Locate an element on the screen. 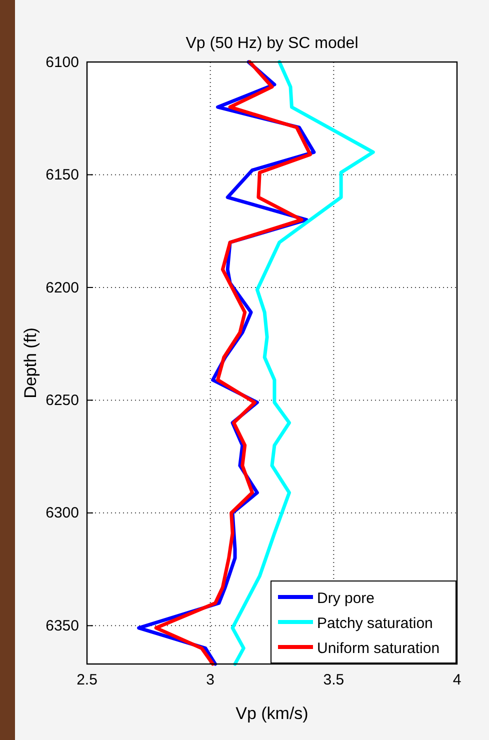 This screenshot has height=740, width=489. chart-title: Vp (50 Hz) by SC model is located at coordinates (272, 43).